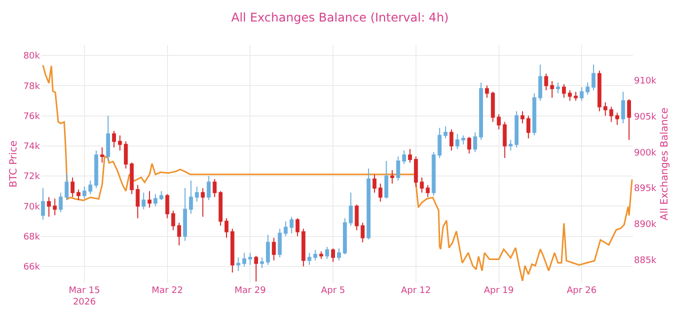 The width and height of the screenshot is (680, 323). Describe the element at coordinates (250, 291) in the screenshot. I see `x-tick-label: Mar 29` at that location.